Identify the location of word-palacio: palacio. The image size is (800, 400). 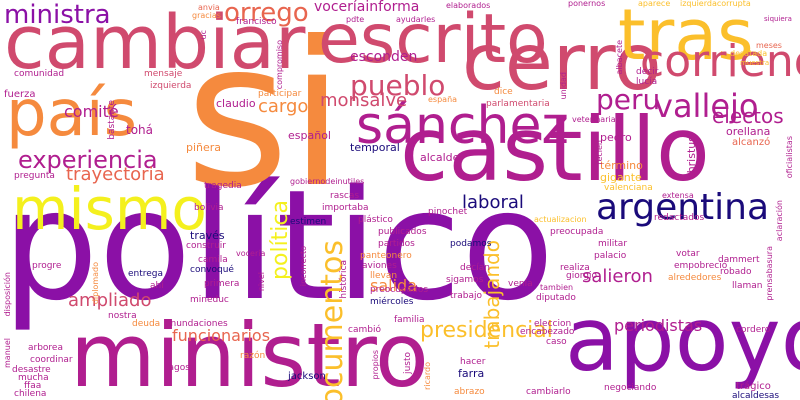
(610, 256).